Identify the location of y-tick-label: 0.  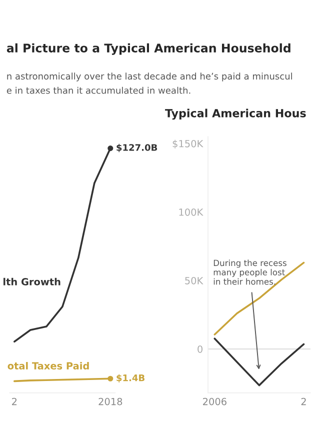
(200, 349).